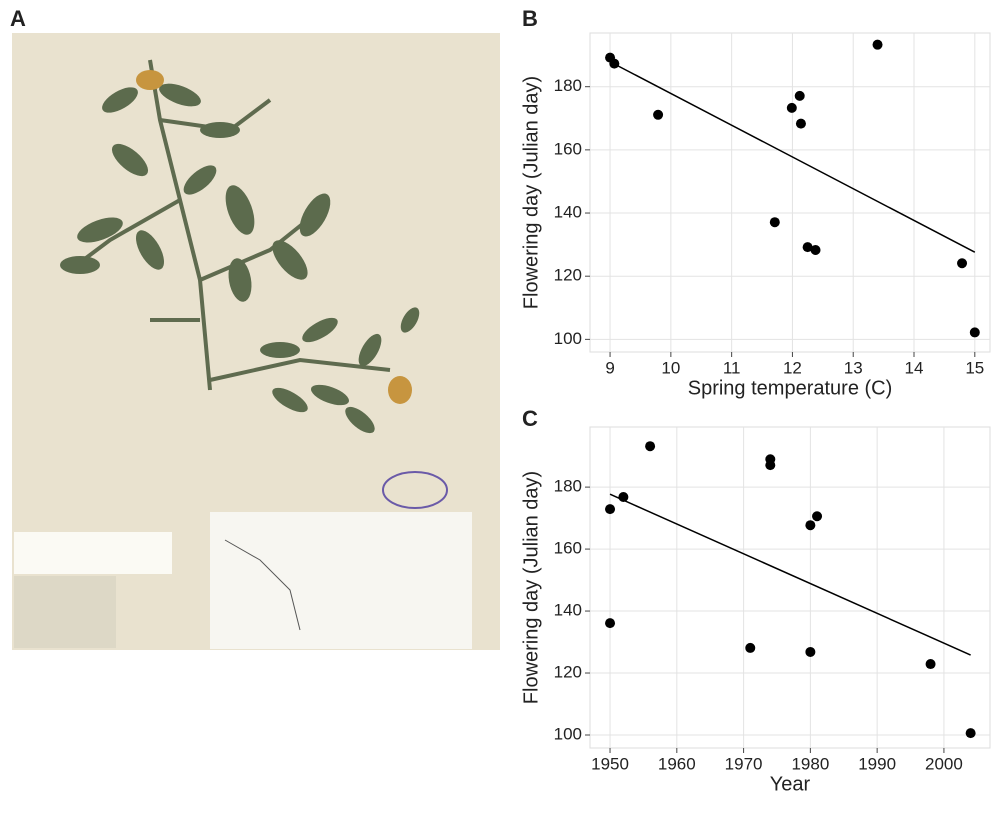 This screenshot has width=1000, height=820. I want to click on x-axis-label: Spring temperature (C), so click(790, 388).